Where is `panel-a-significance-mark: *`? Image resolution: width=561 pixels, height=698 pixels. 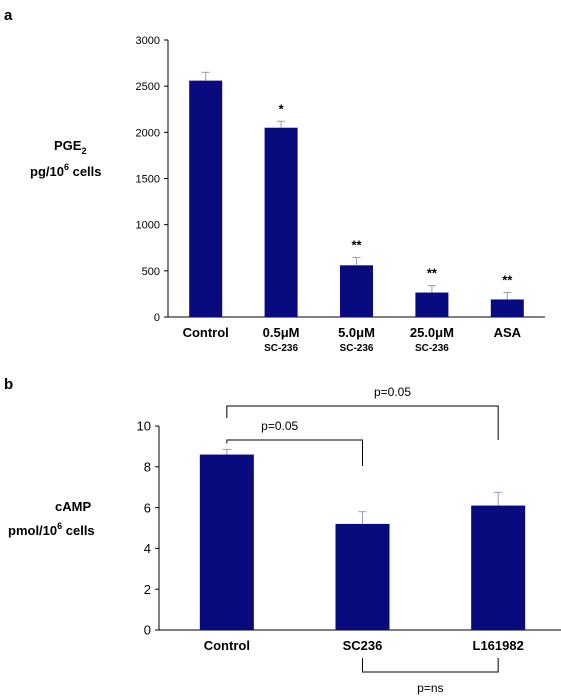 panel-a-significance-mark: * is located at coordinates (282, 108).